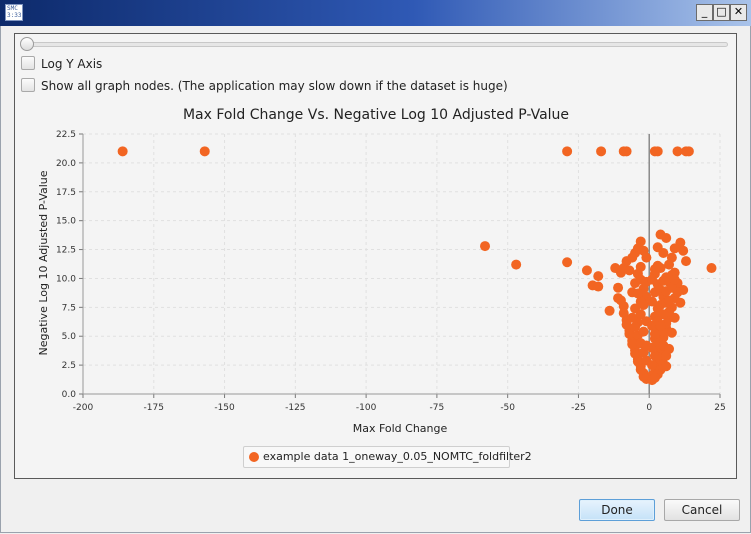 This screenshot has width=751, height=534. Describe the element at coordinates (377, 44) in the screenshot. I see `threshold-slider-track` at that location.